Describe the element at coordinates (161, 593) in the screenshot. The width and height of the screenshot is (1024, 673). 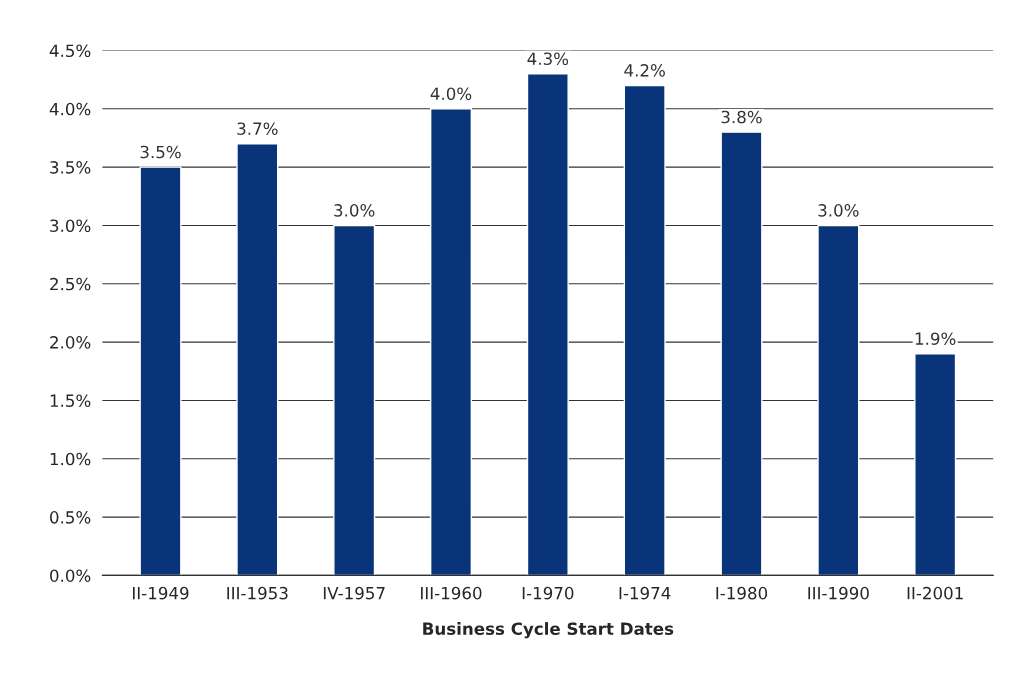
I see `x-tick-label: II-1949` at that location.